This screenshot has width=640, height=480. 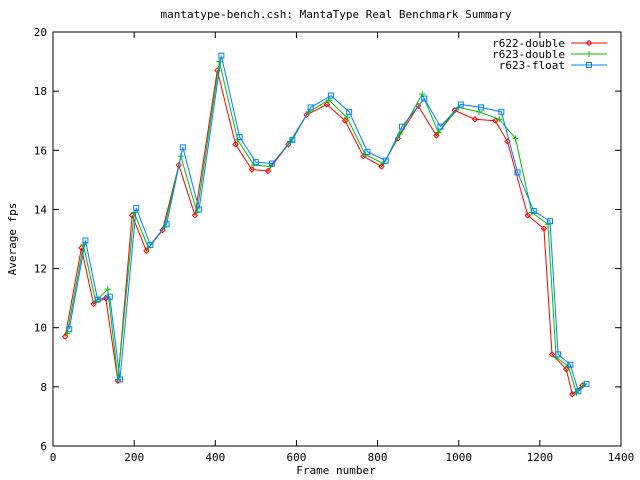 What do you see at coordinates (40, 328) in the screenshot?
I see `y-tick-label: 10` at bounding box center [40, 328].